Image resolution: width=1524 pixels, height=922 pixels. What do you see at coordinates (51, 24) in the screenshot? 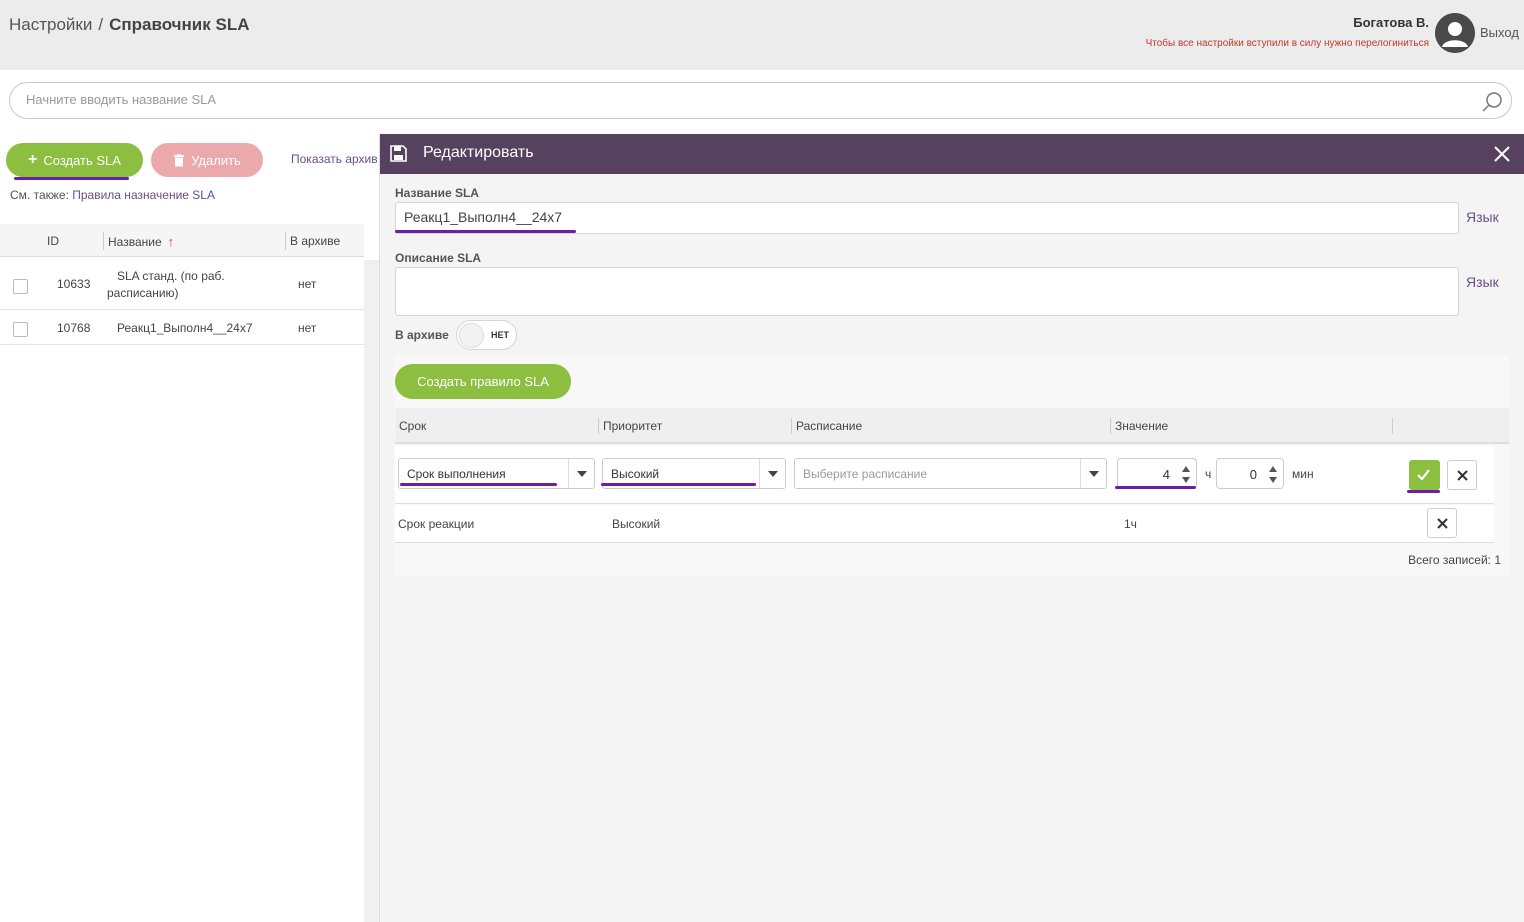
I see `breadcrumb-settings: Настройки` at bounding box center [51, 24].